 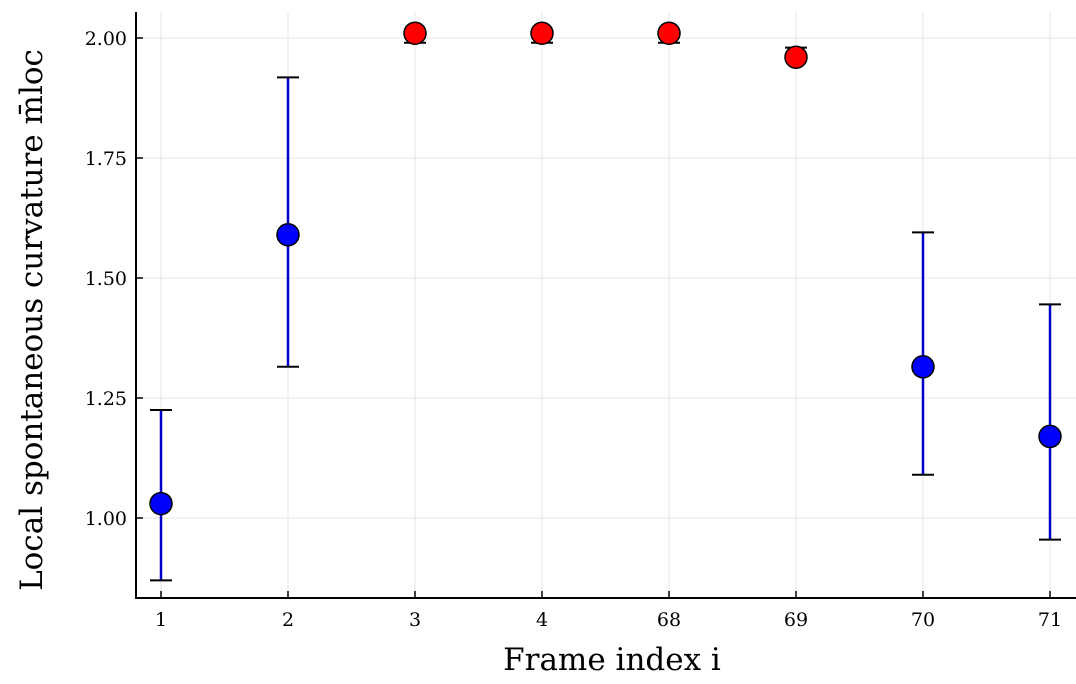 What do you see at coordinates (161, 620) in the screenshot?
I see `x-tick-label: 1` at bounding box center [161, 620].